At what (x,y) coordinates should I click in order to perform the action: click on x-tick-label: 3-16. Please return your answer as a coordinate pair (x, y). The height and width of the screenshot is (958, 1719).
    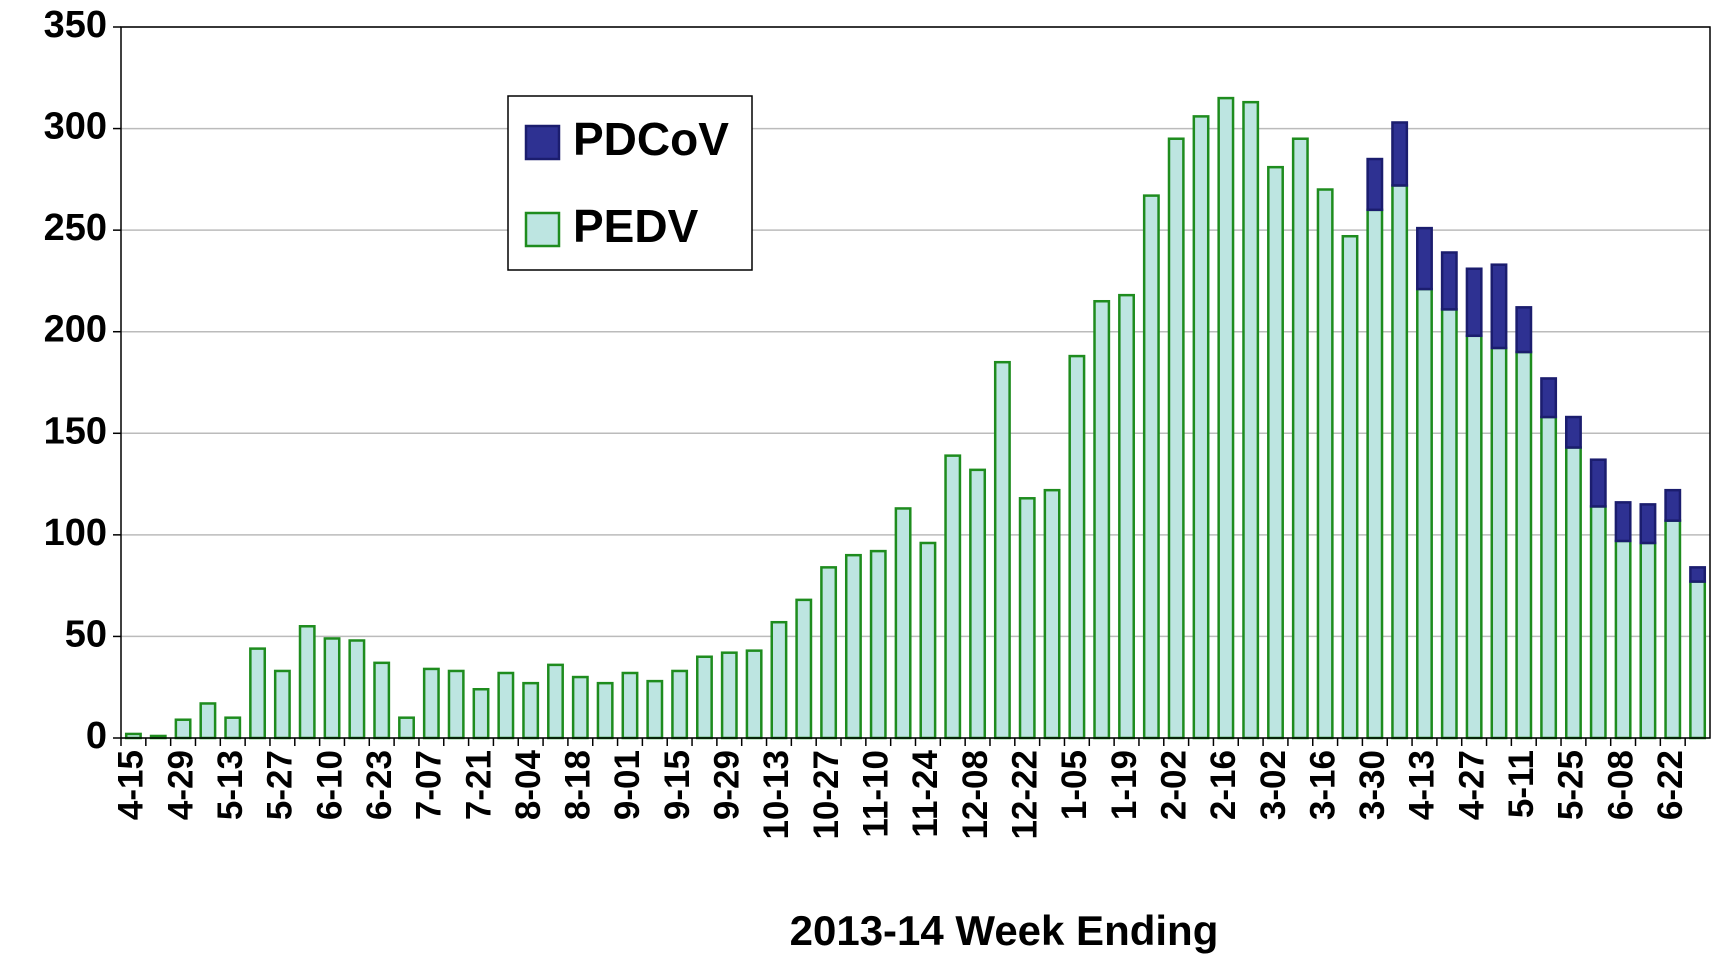
    Looking at the image, I should click on (1322, 785).